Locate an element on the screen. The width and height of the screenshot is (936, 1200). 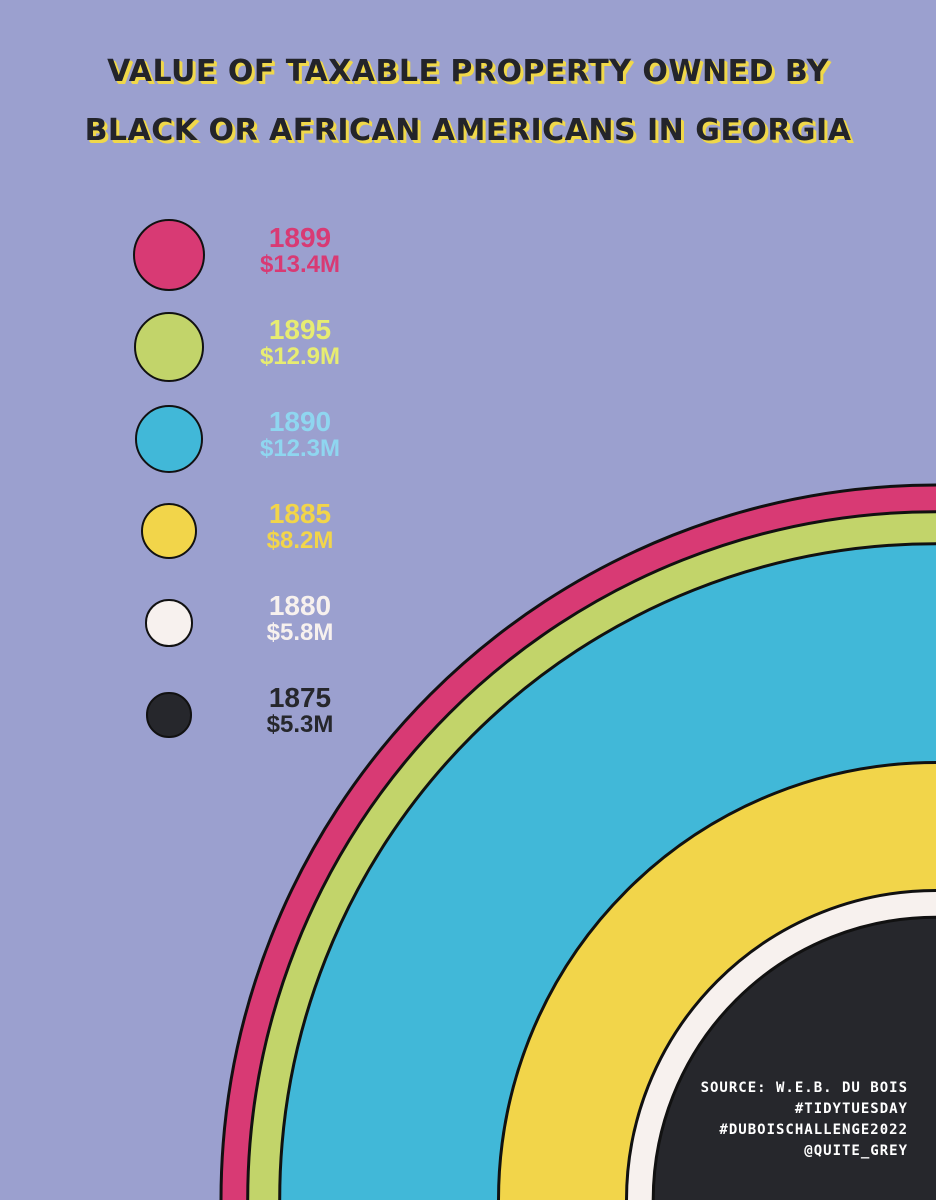
caption-tidytuesday: #TIDYTUESDAY is located at coordinates (851, 1109).